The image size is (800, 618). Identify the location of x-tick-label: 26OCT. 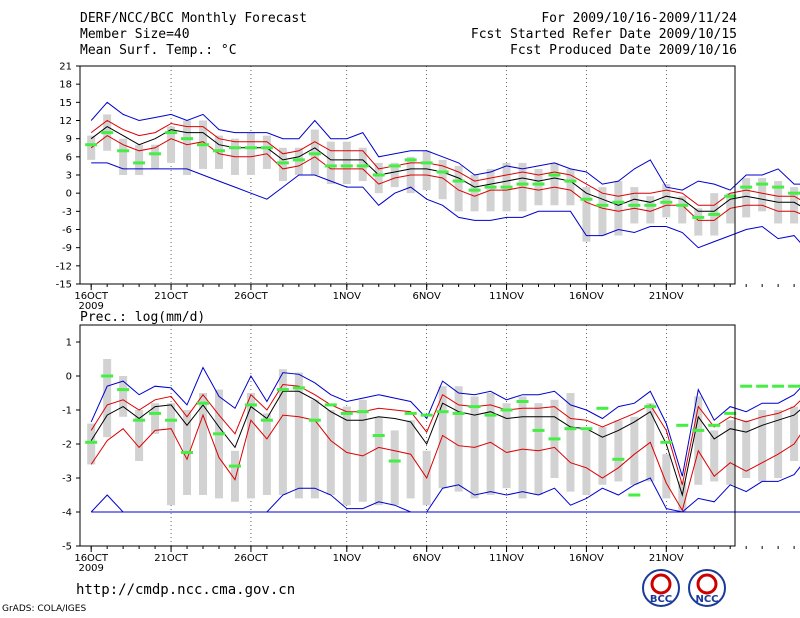
(251, 296).